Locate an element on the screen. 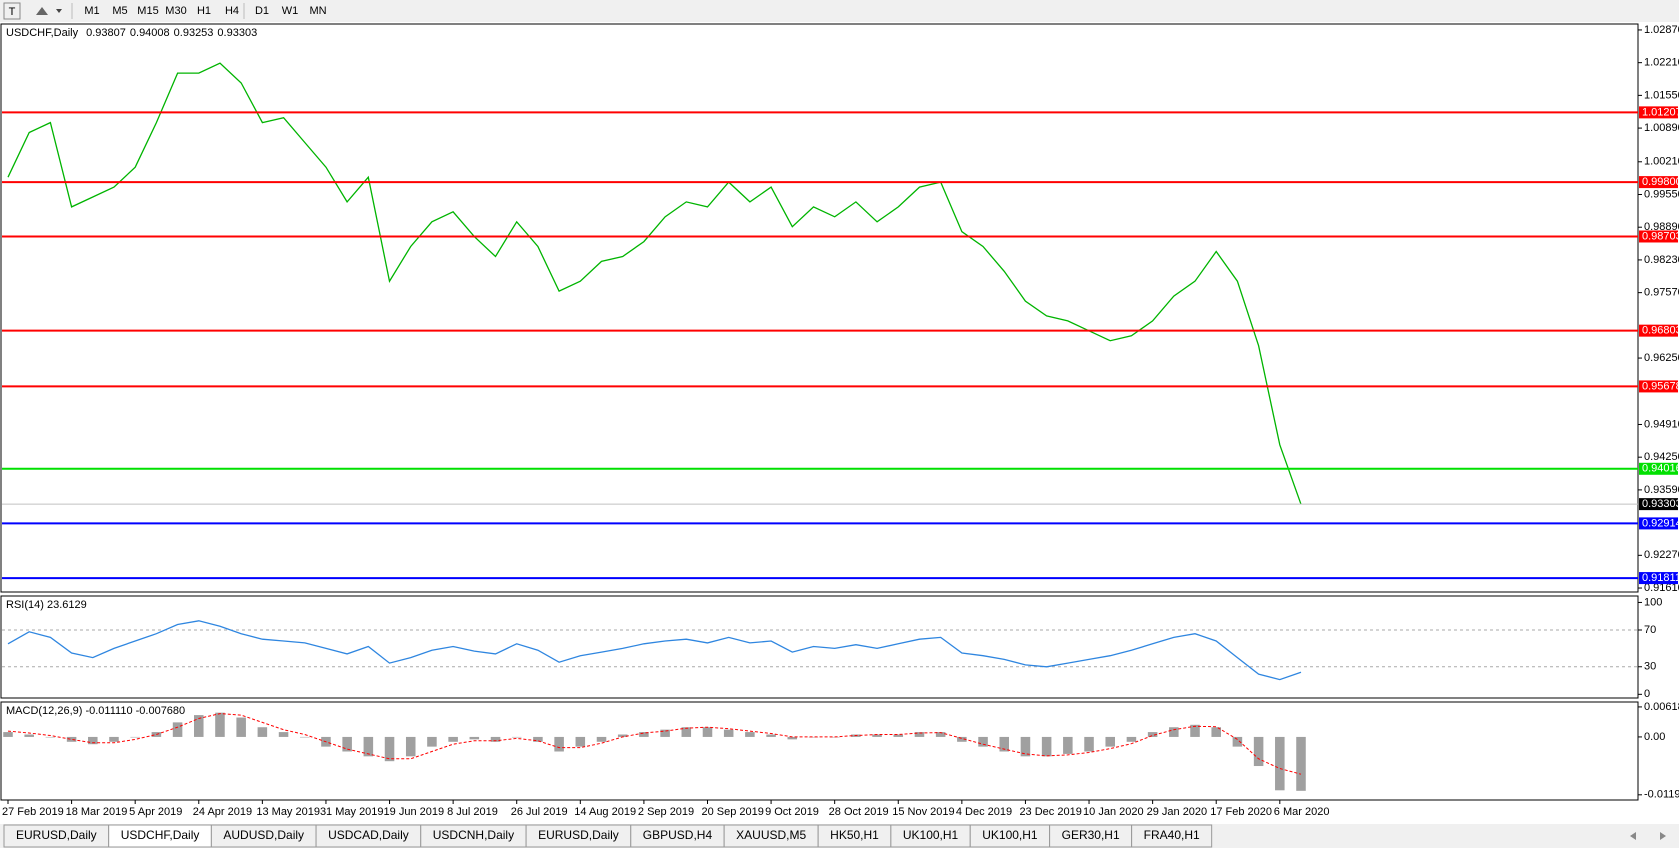  pane-title: MACD(12,26,9) -0.011110 -0.007680 is located at coordinates (95, 711).